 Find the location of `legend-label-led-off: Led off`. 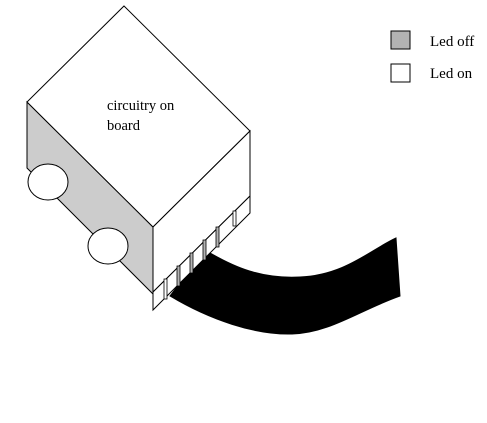

legend-label-led-off: Led off is located at coordinates (452, 42).